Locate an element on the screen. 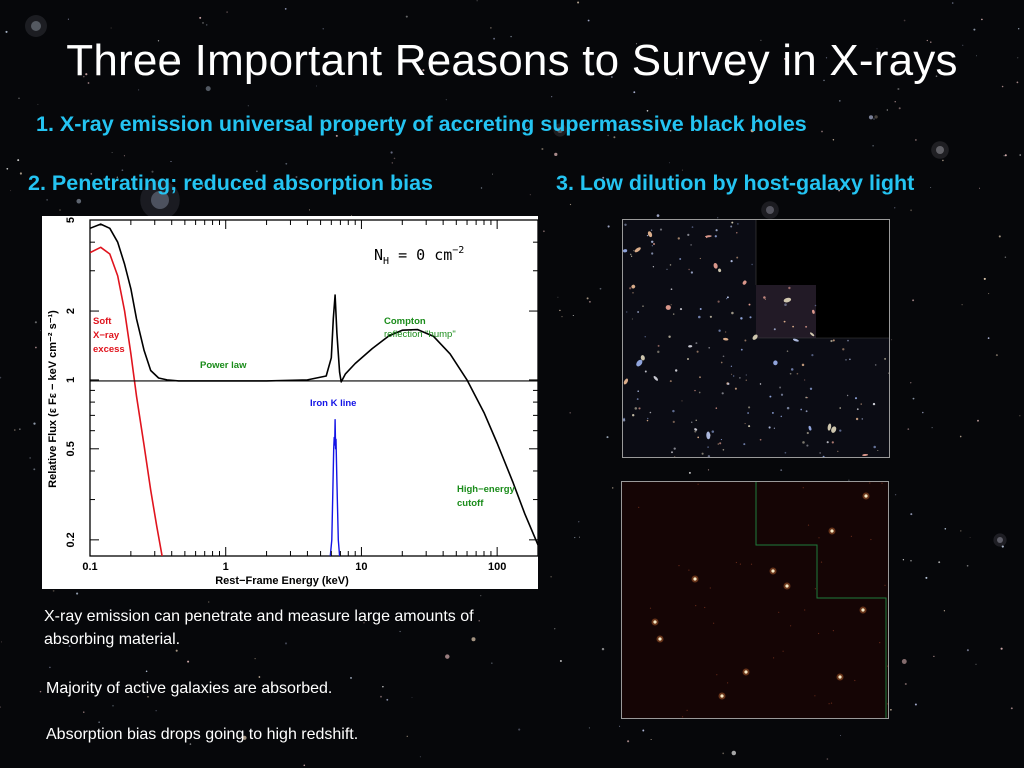 Image resolution: width=1024 pixels, height=768 pixels. svg-text: Soft is located at coordinates (102, 321).